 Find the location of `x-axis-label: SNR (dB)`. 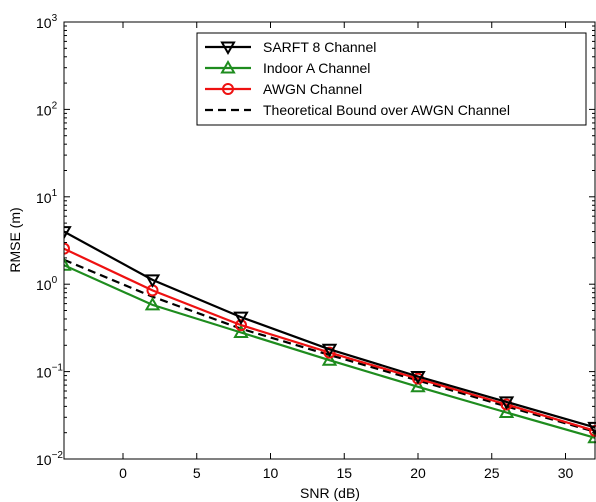

x-axis-label: SNR (dB) is located at coordinates (330, 493).